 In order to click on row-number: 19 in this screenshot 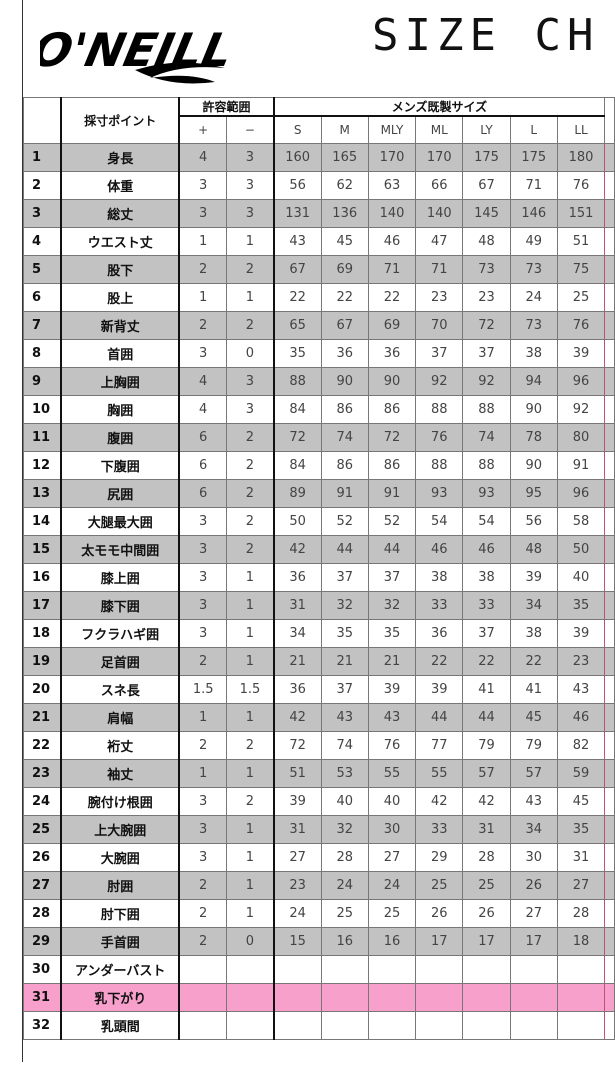, I will do `click(42, 661)`.